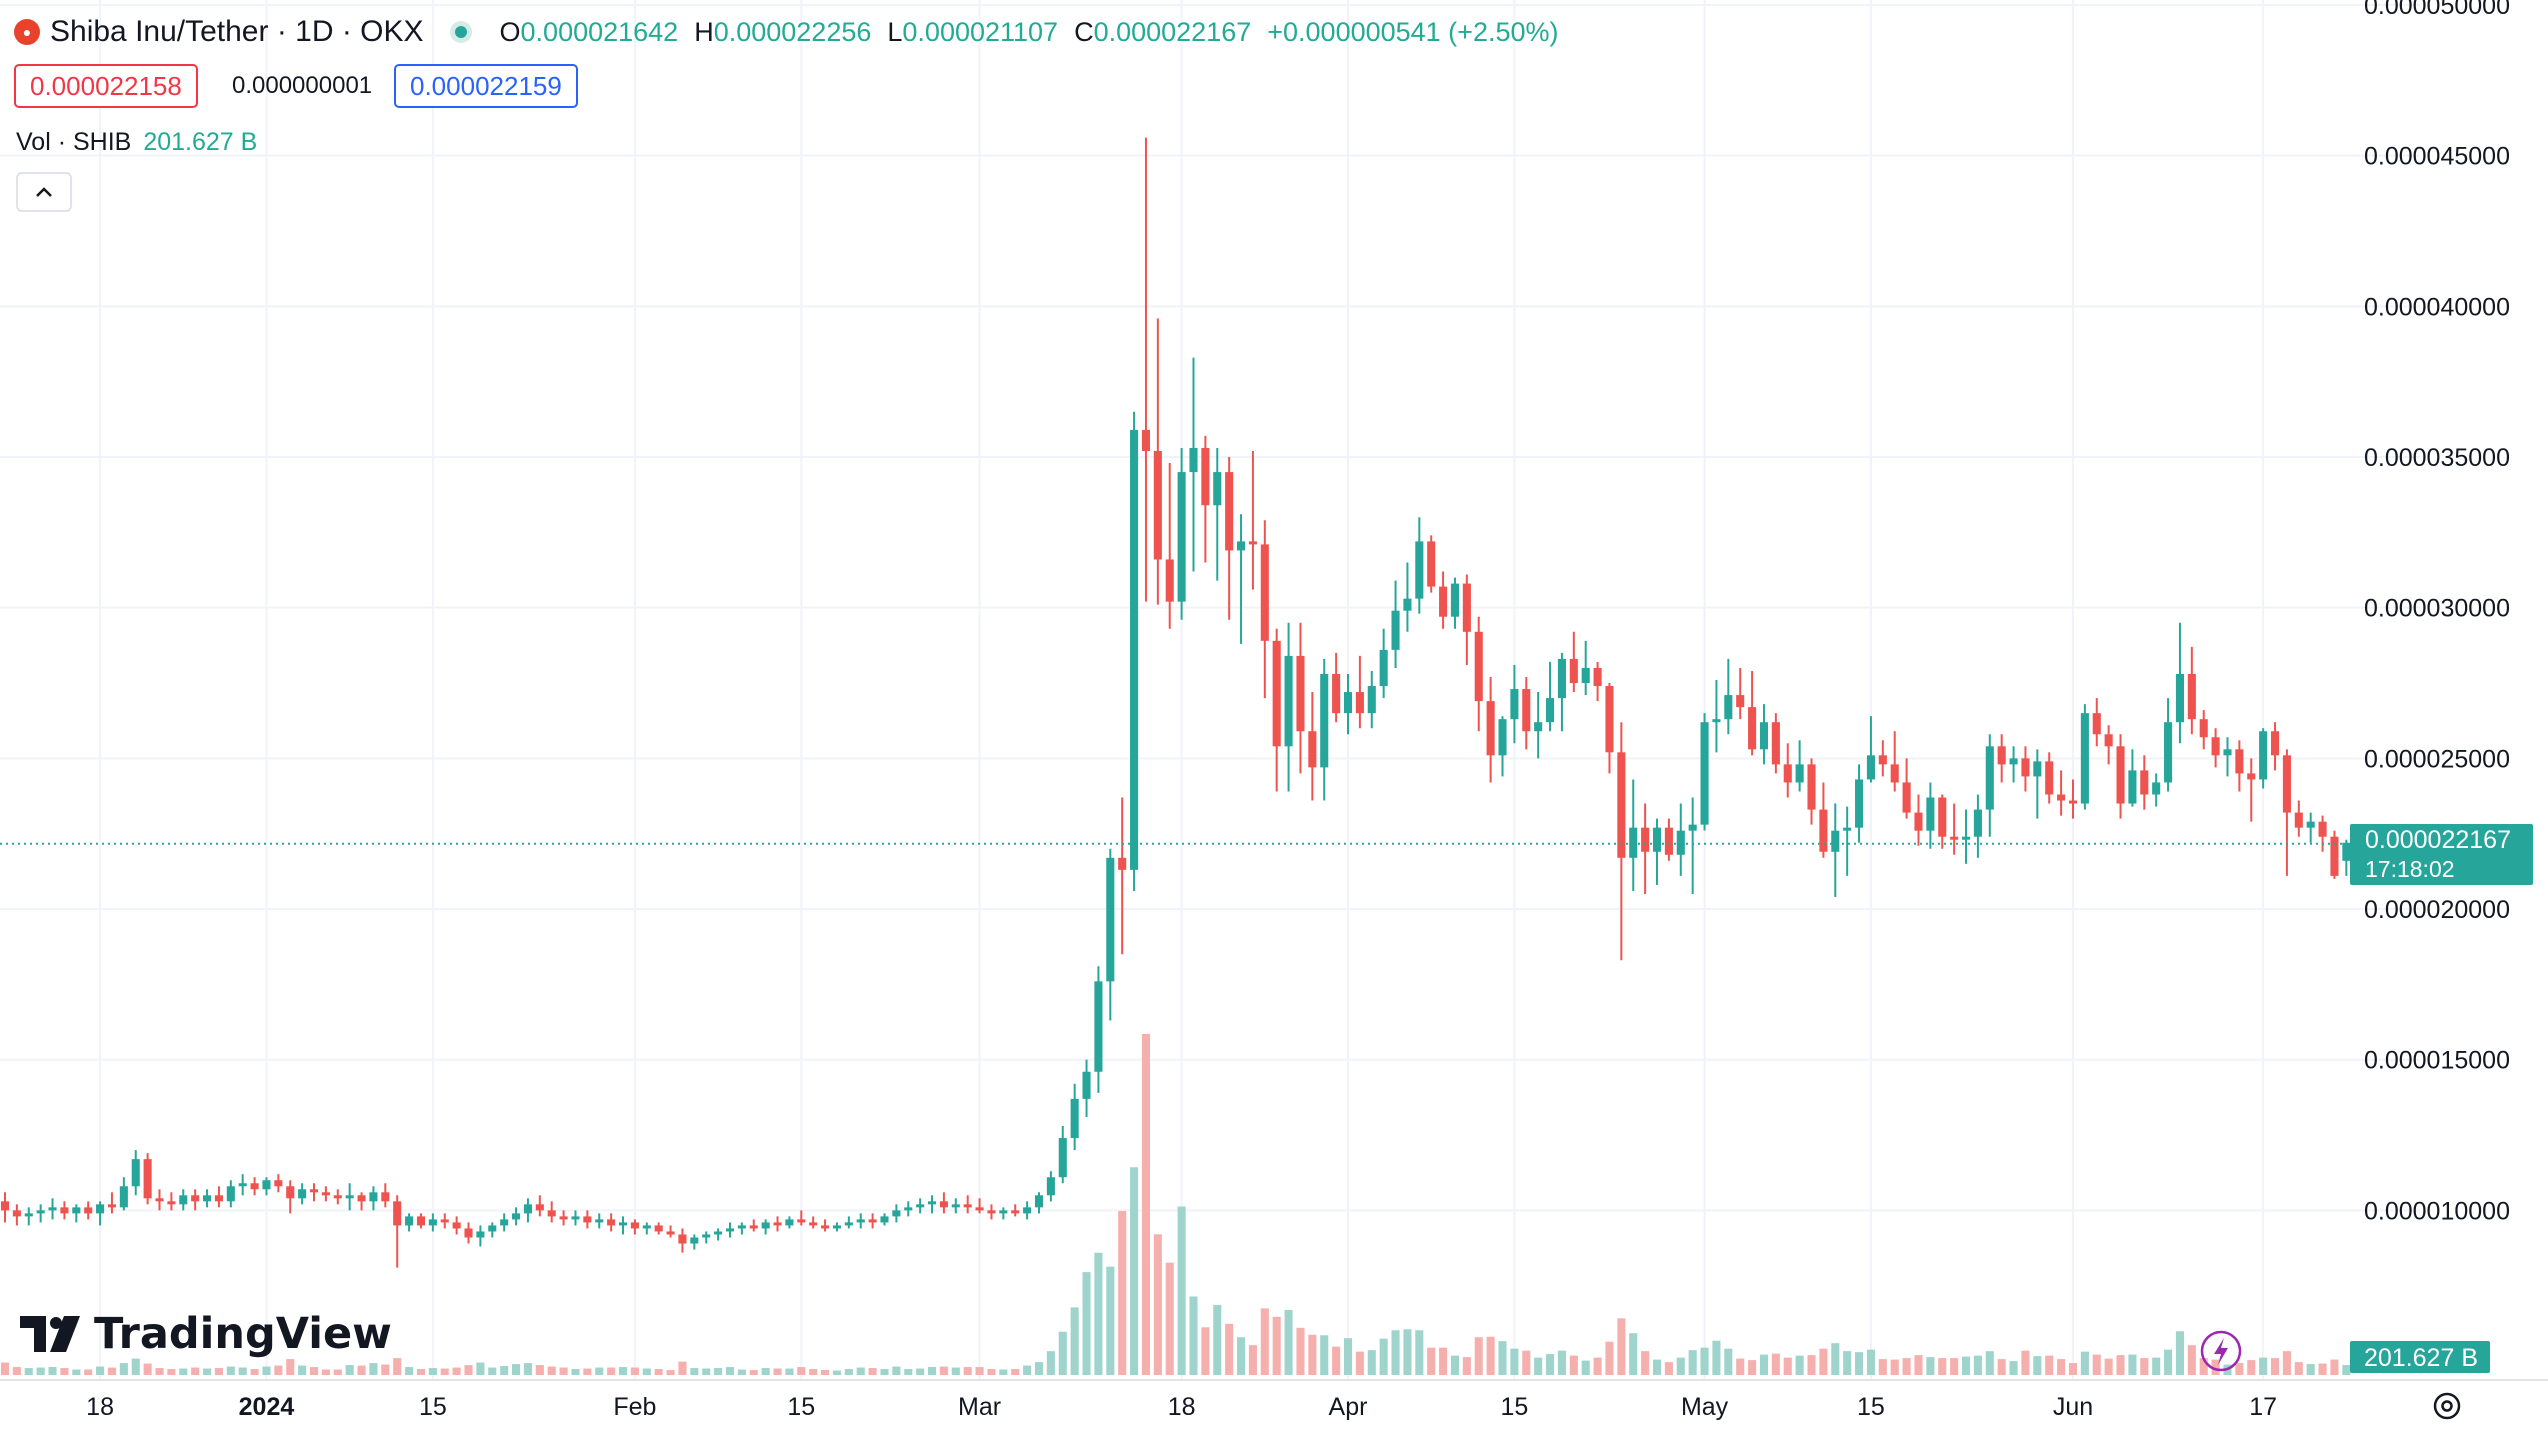 The image size is (2548, 1436). I want to click on high-value: H0.000022256, so click(783, 31).